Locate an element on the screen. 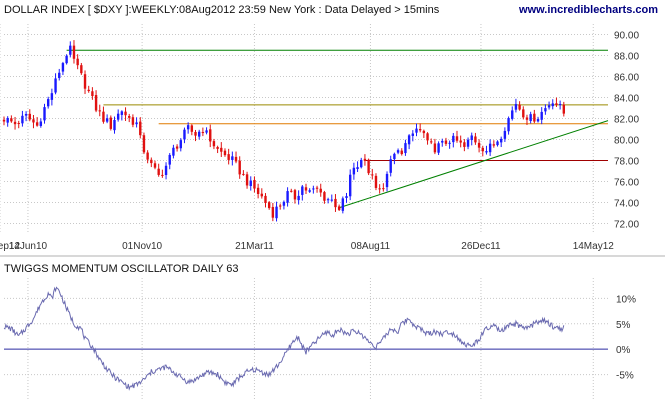  main-y-tick-label: 86.00 is located at coordinates (626, 78).